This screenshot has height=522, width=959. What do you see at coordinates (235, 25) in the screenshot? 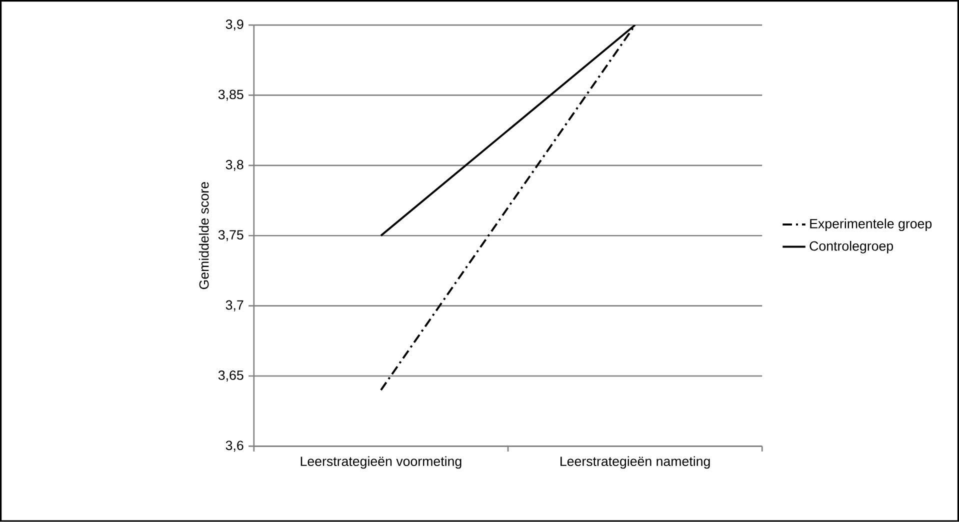
I see `y-tick-label: 3,9` at bounding box center [235, 25].